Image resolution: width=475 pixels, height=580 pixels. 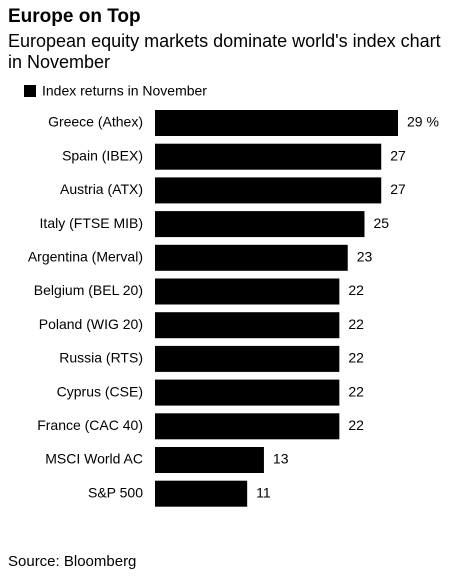 What do you see at coordinates (90, 425) in the screenshot?
I see `category-label: France (CAC 40)` at bounding box center [90, 425].